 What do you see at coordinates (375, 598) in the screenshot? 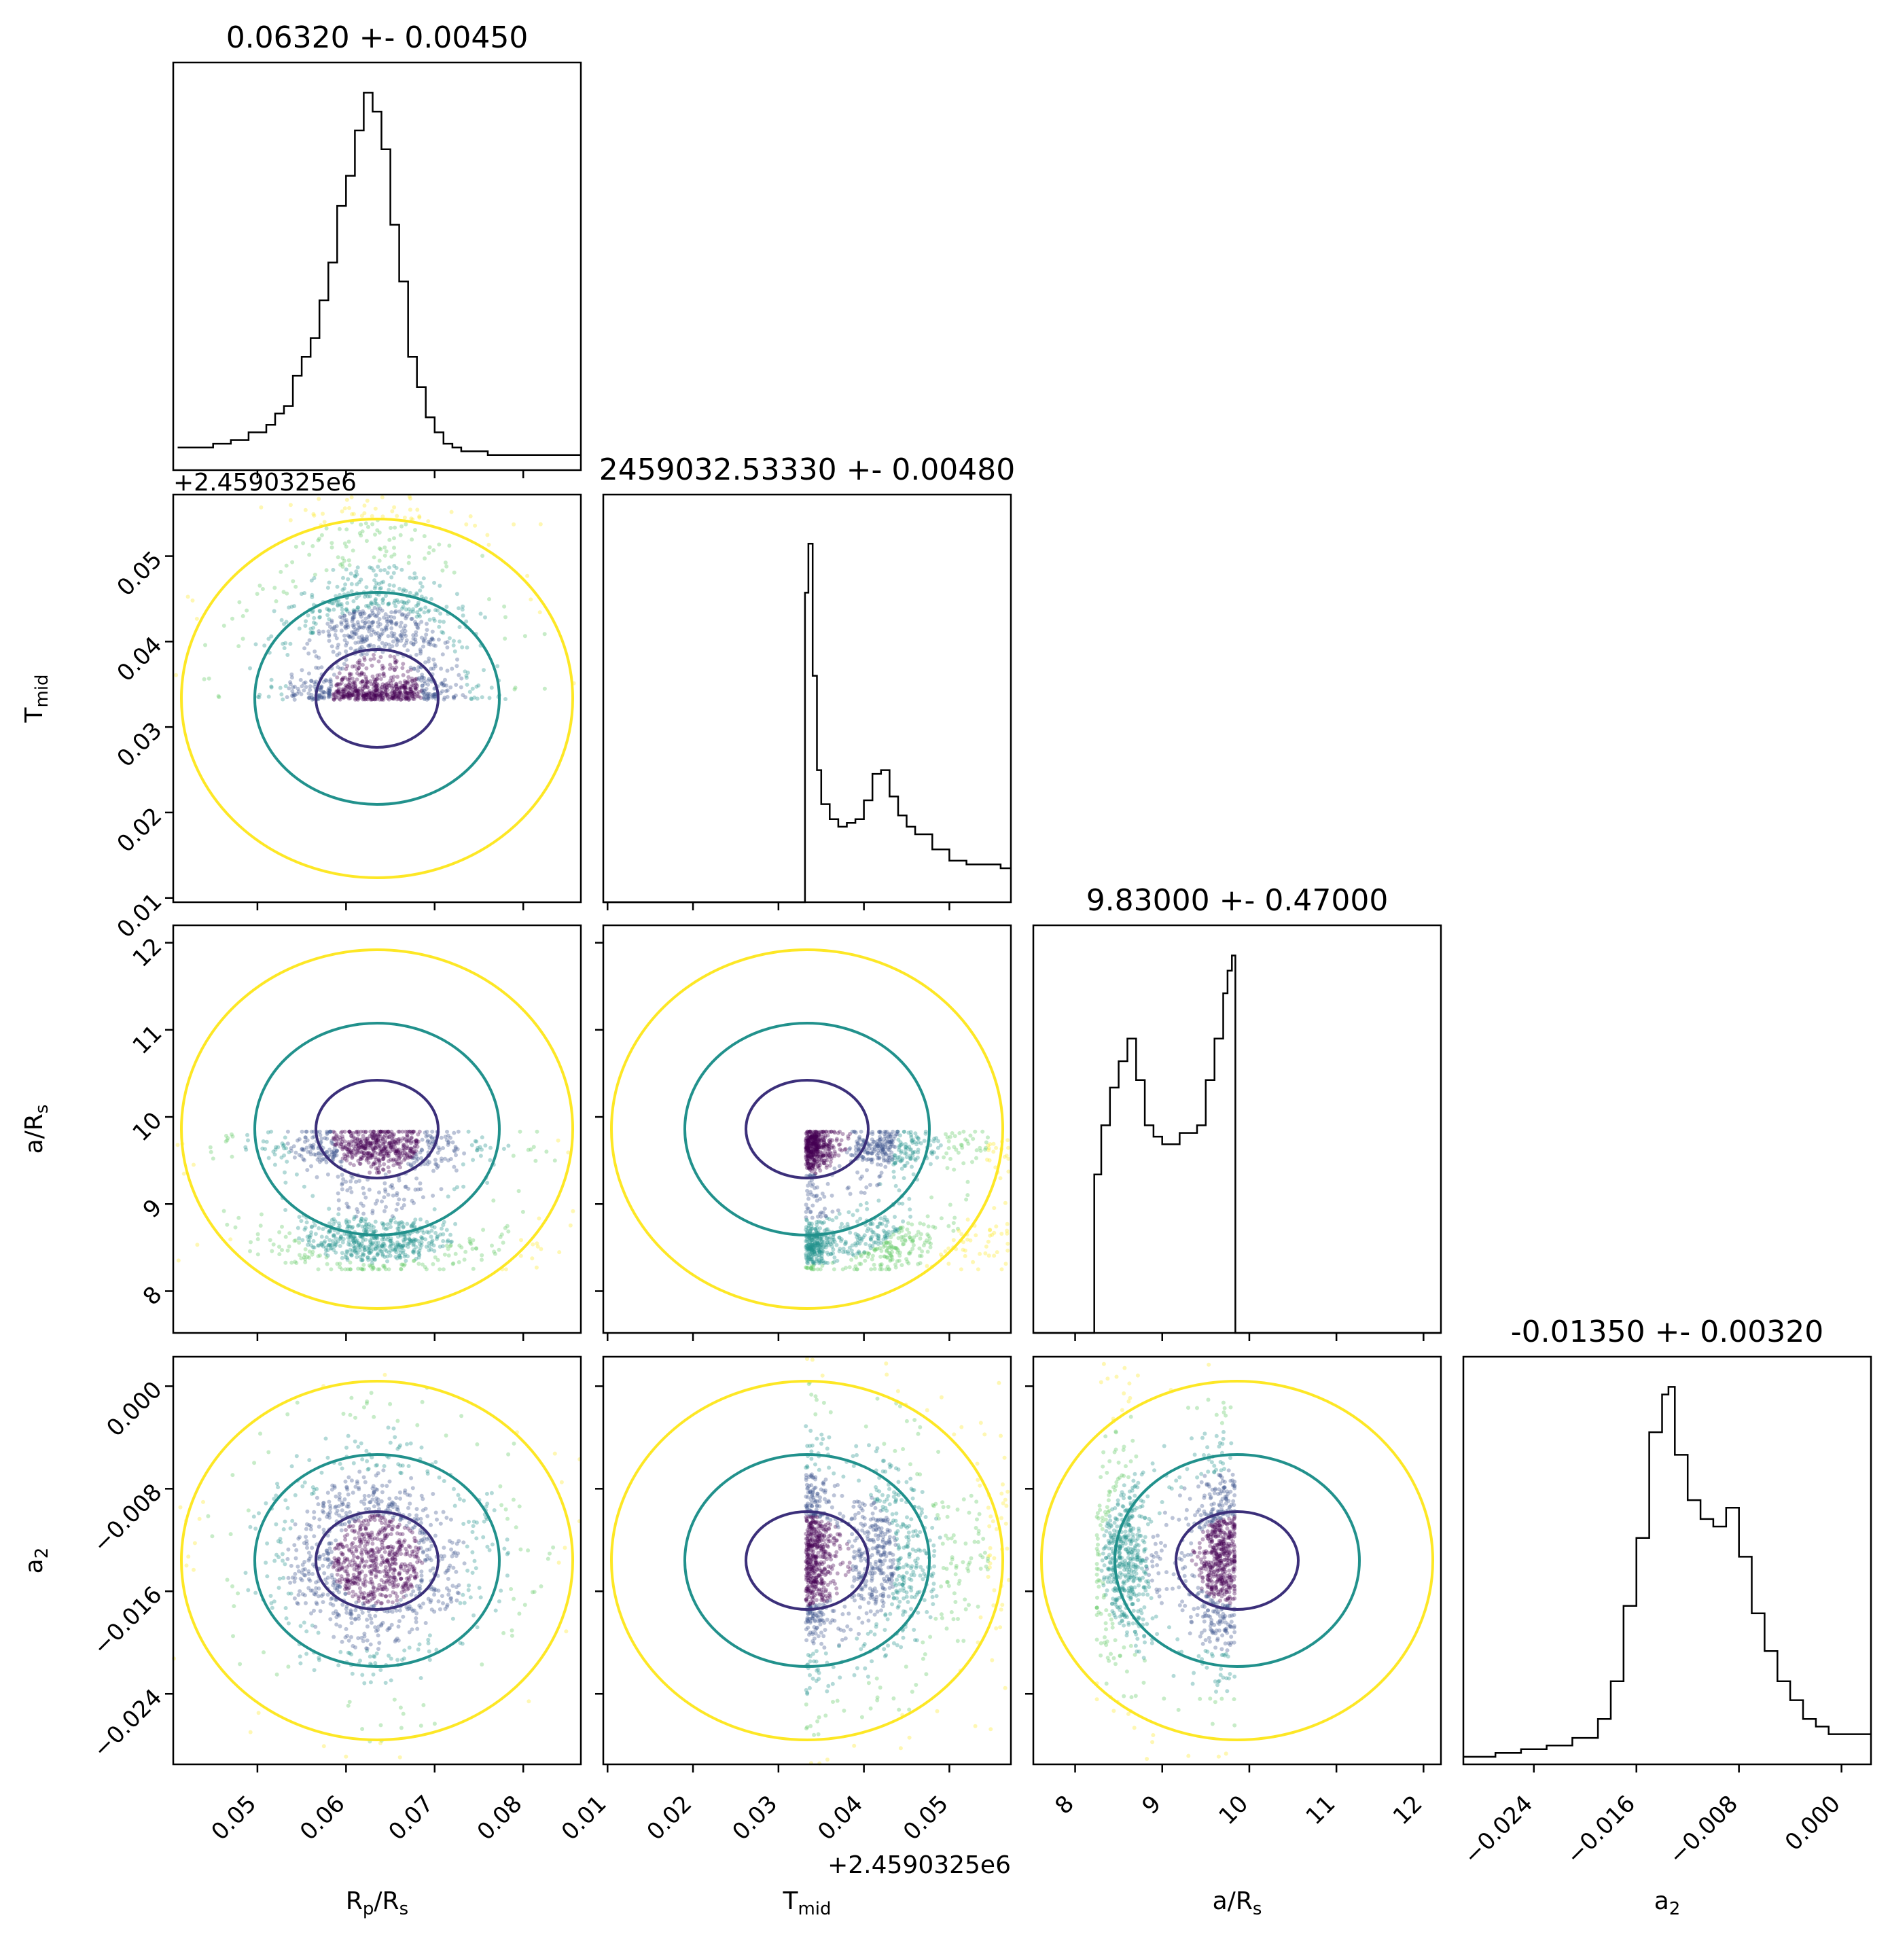
I see `scatter-tmid-rp` at bounding box center [375, 598].